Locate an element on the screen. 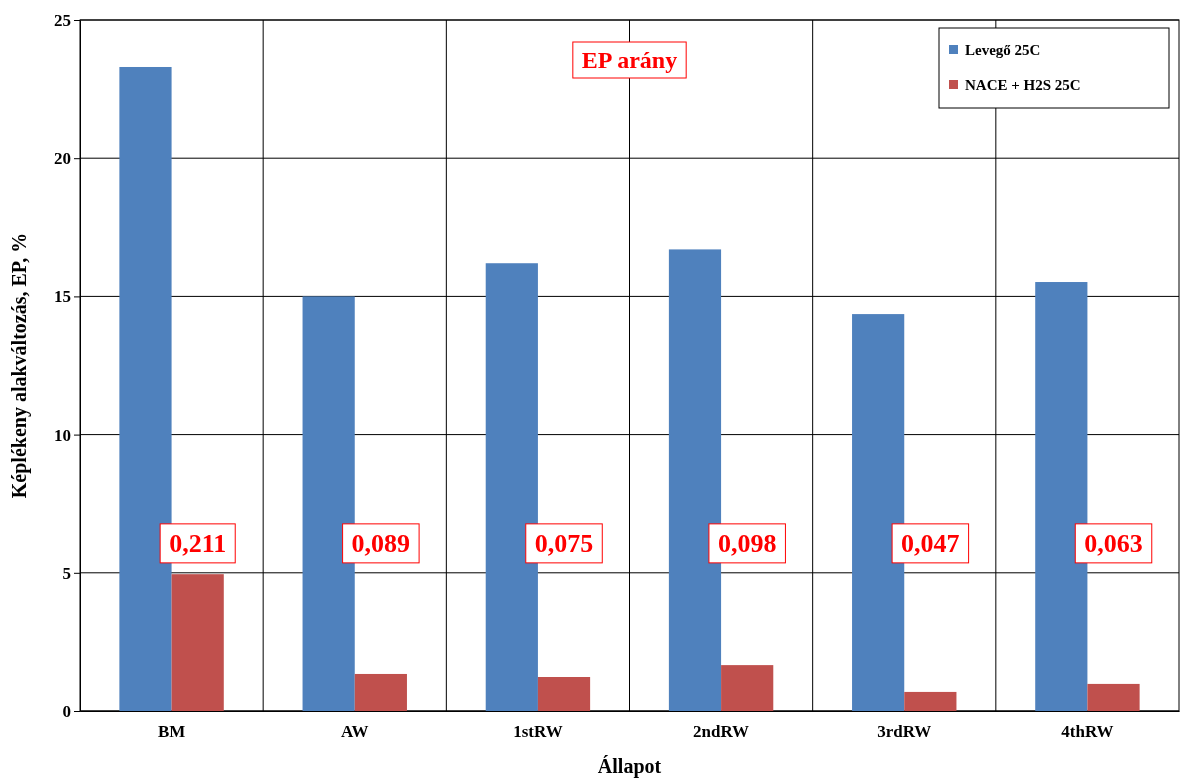  x-tick-label: 3rdRW is located at coordinates (904, 732).